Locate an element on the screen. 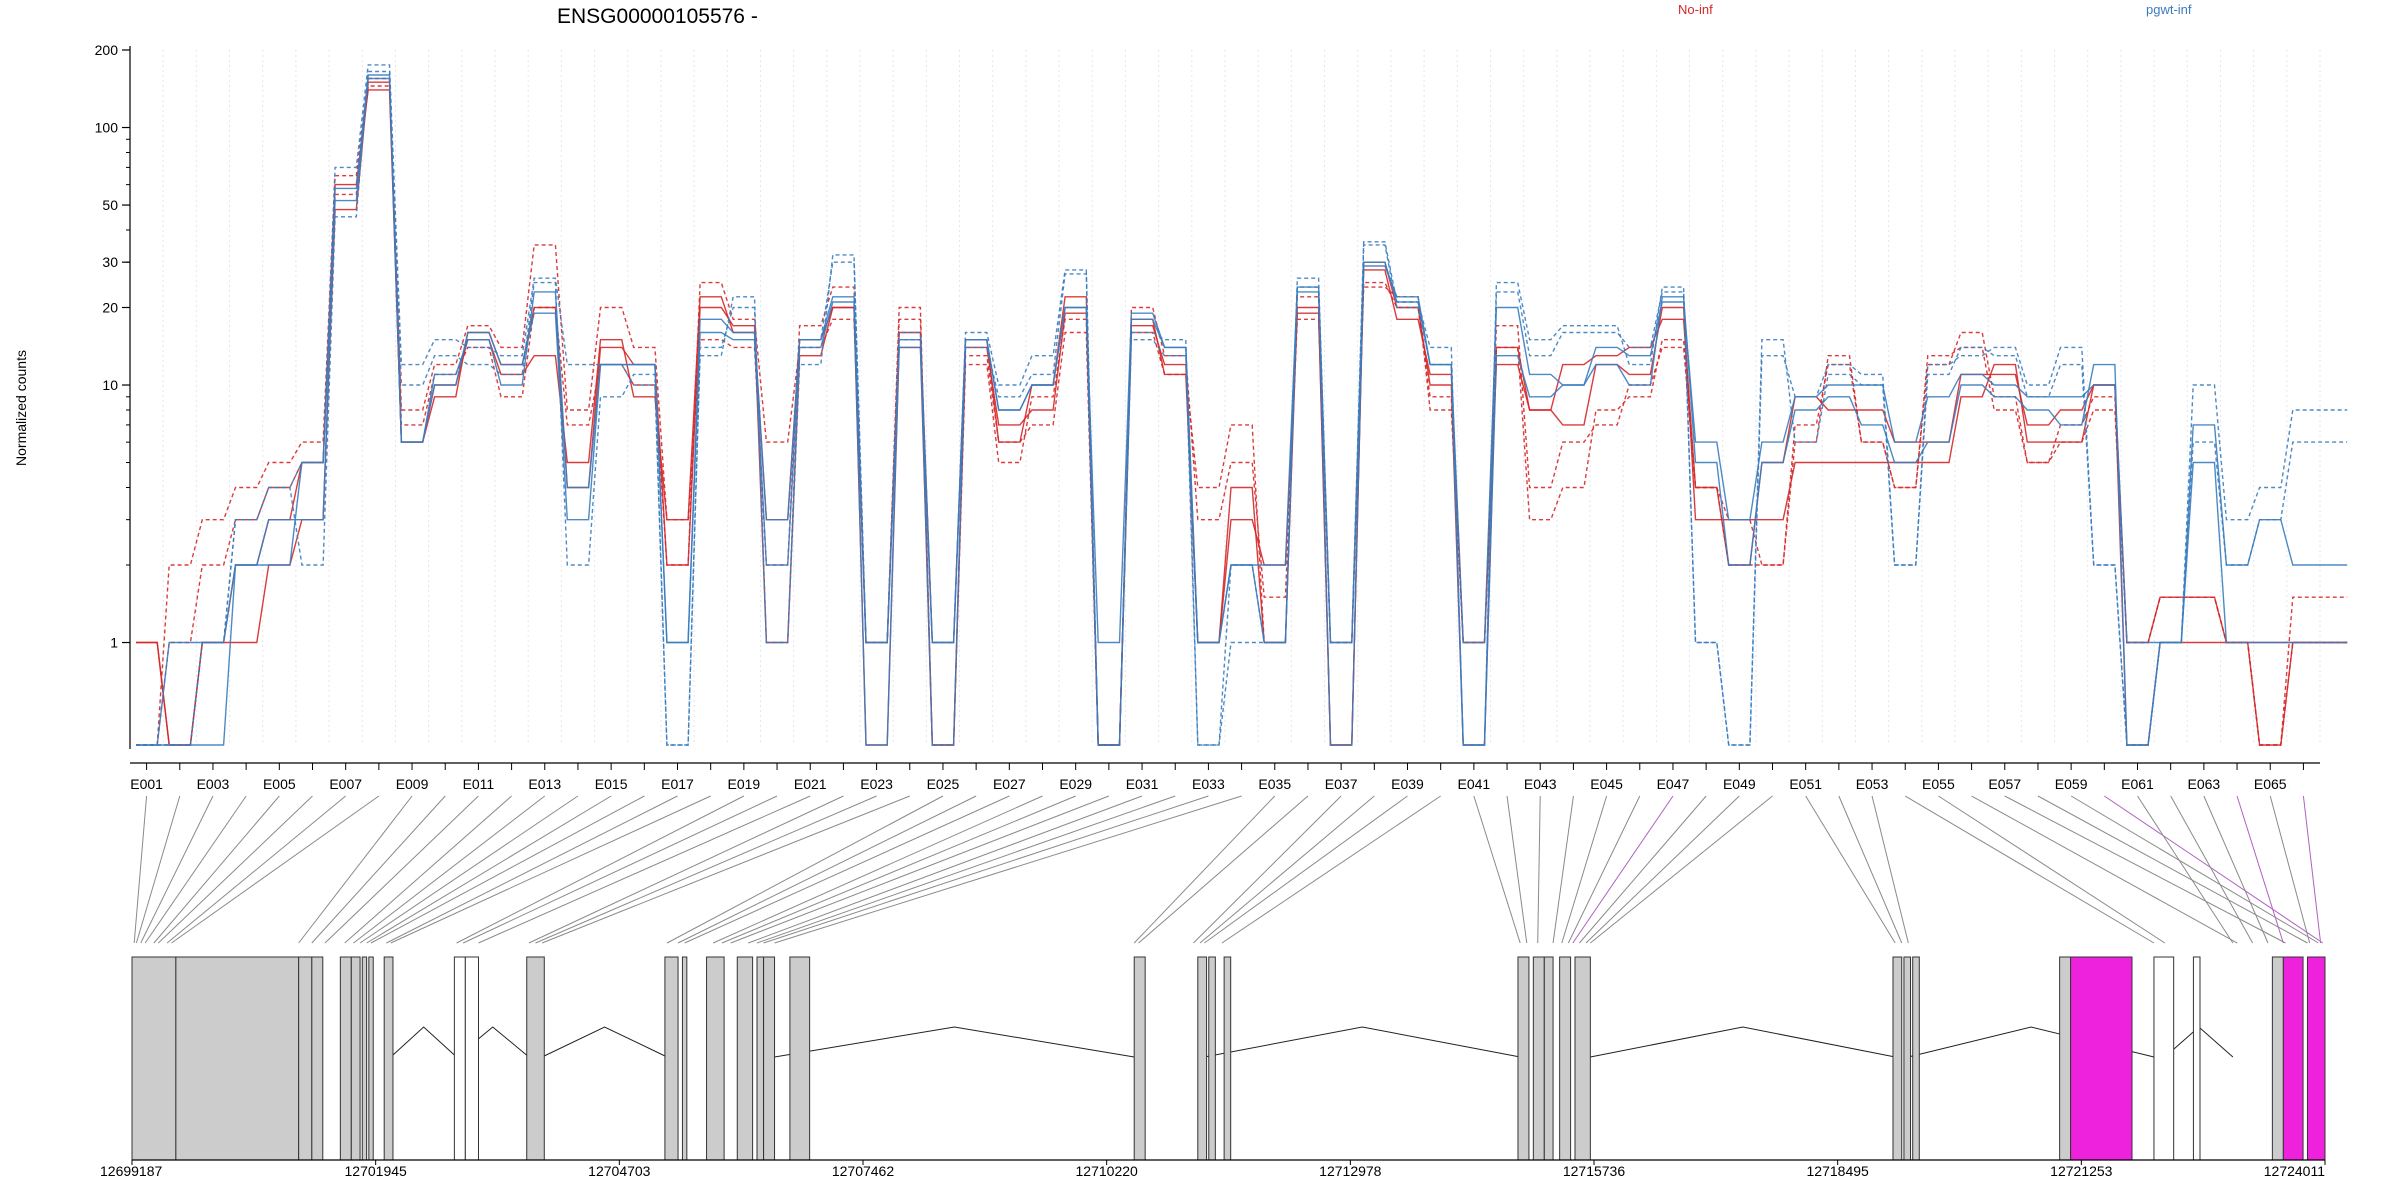 Image resolution: width=2400 pixels, height=1200 pixels. coord-label: 12701945 is located at coordinates (376, 1171).